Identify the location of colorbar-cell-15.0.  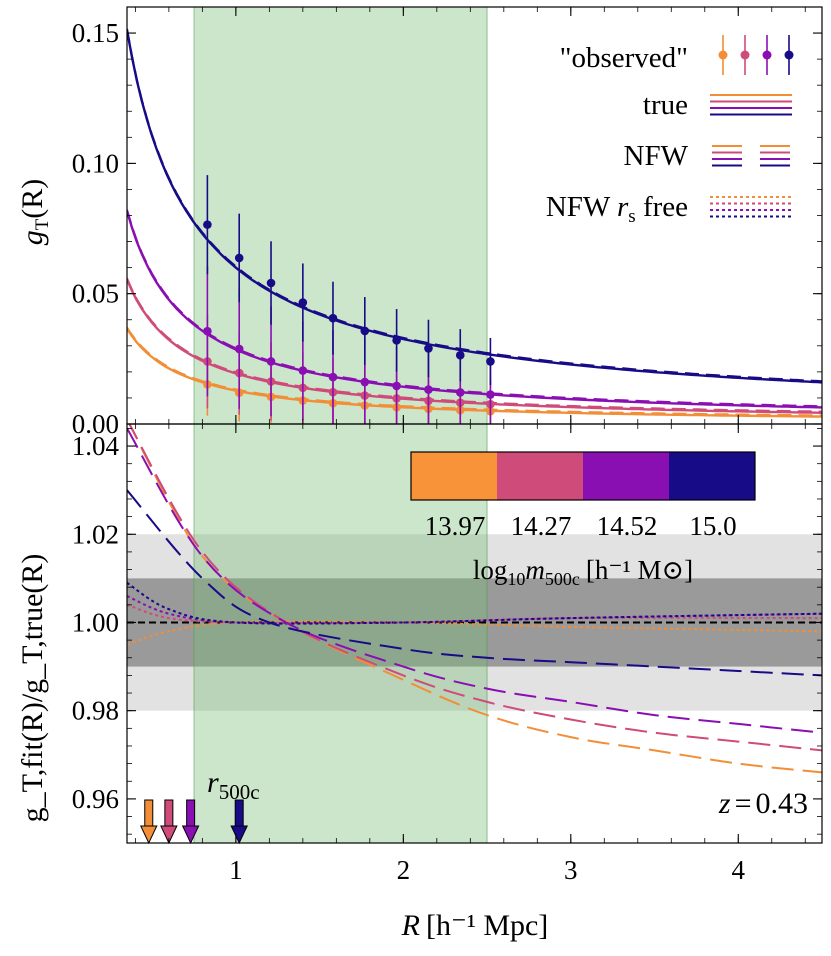
(712, 476).